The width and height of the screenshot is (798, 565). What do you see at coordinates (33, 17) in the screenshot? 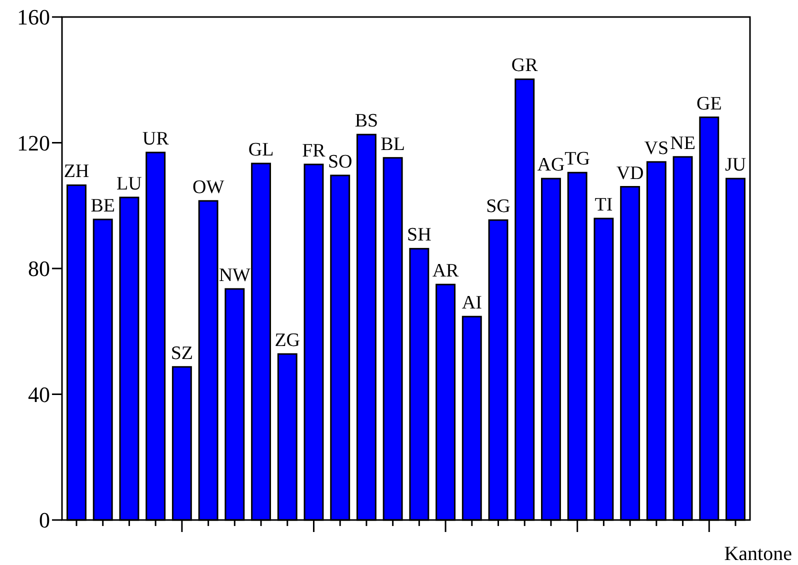
I see `y-tick-label: 160` at bounding box center [33, 17].